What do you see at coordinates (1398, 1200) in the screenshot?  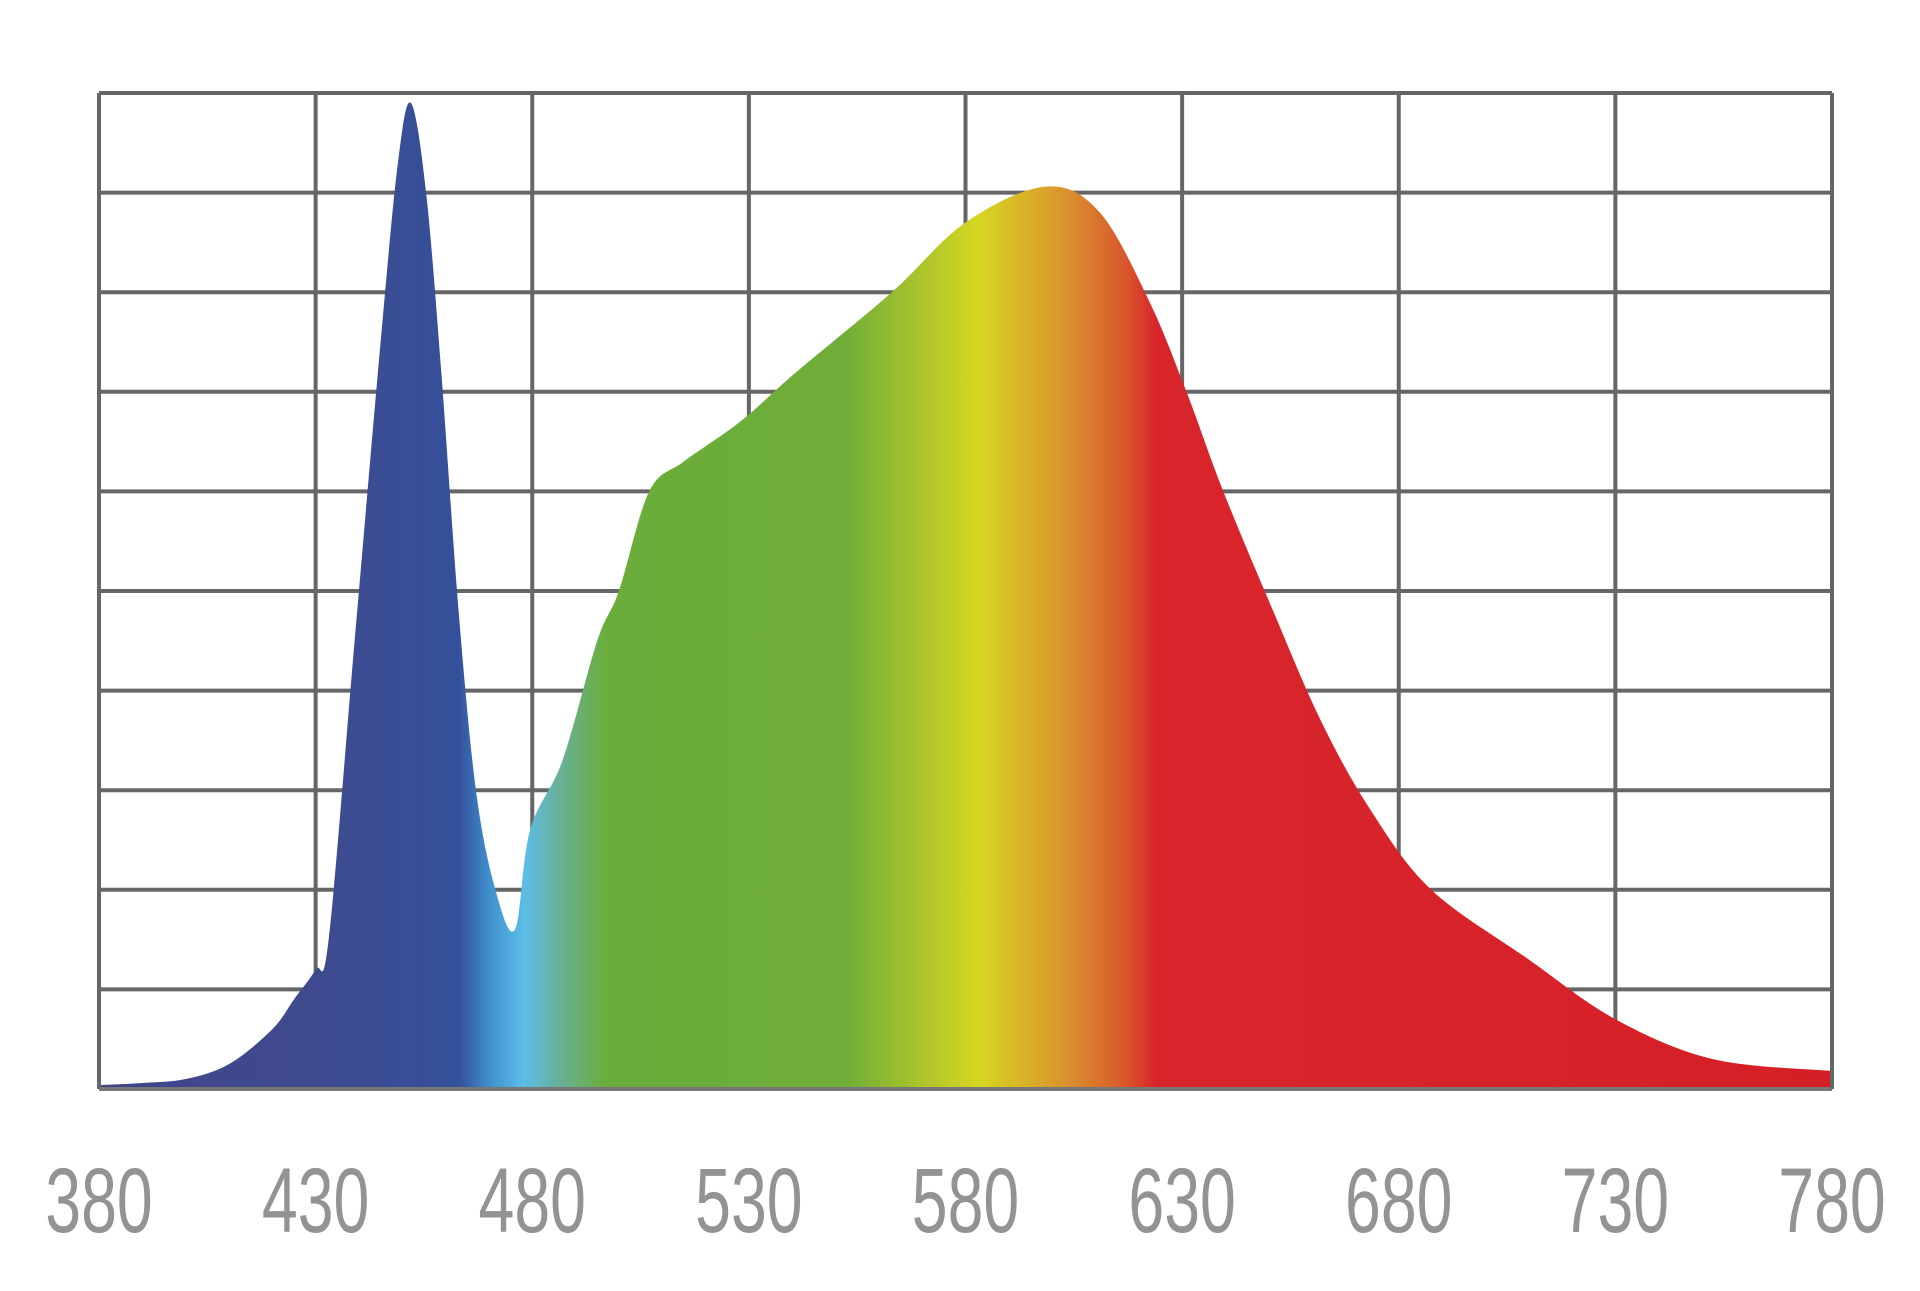 I see `x-tick-label: 680` at bounding box center [1398, 1200].